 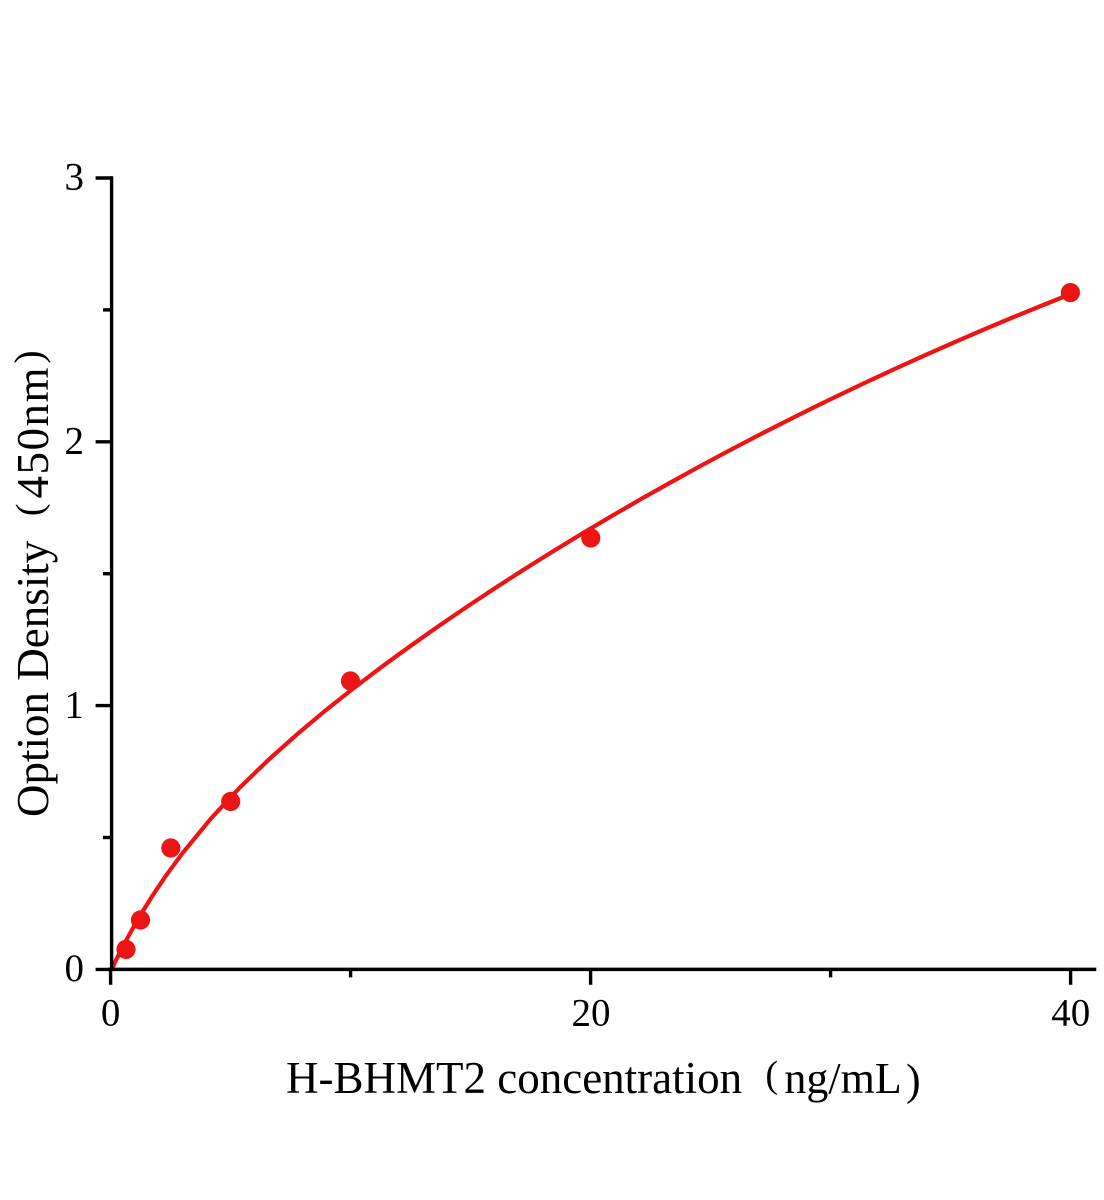 What do you see at coordinates (591, 1012) in the screenshot?
I see `svg-text: 20` at bounding box center [591, 1012].